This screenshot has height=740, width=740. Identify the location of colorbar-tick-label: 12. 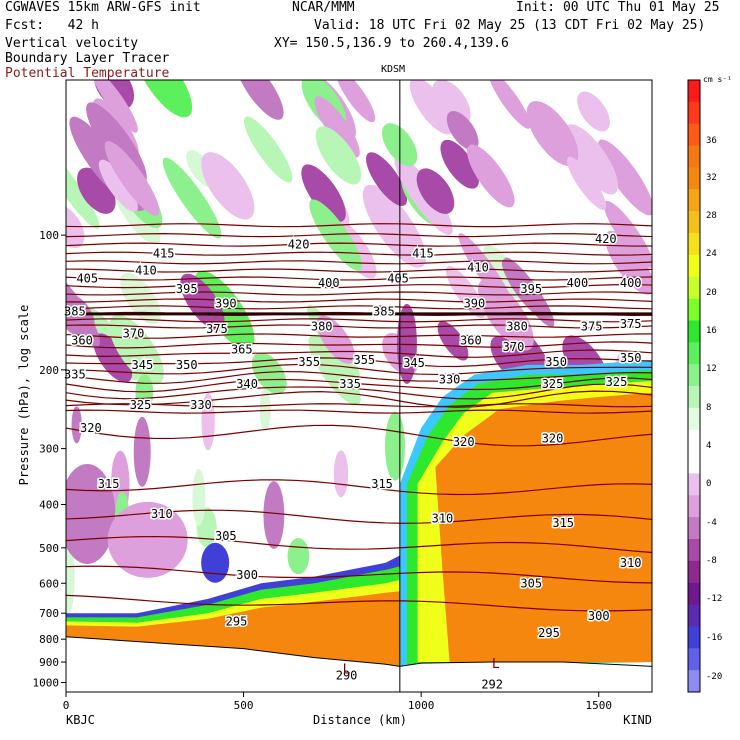
(711, 369).